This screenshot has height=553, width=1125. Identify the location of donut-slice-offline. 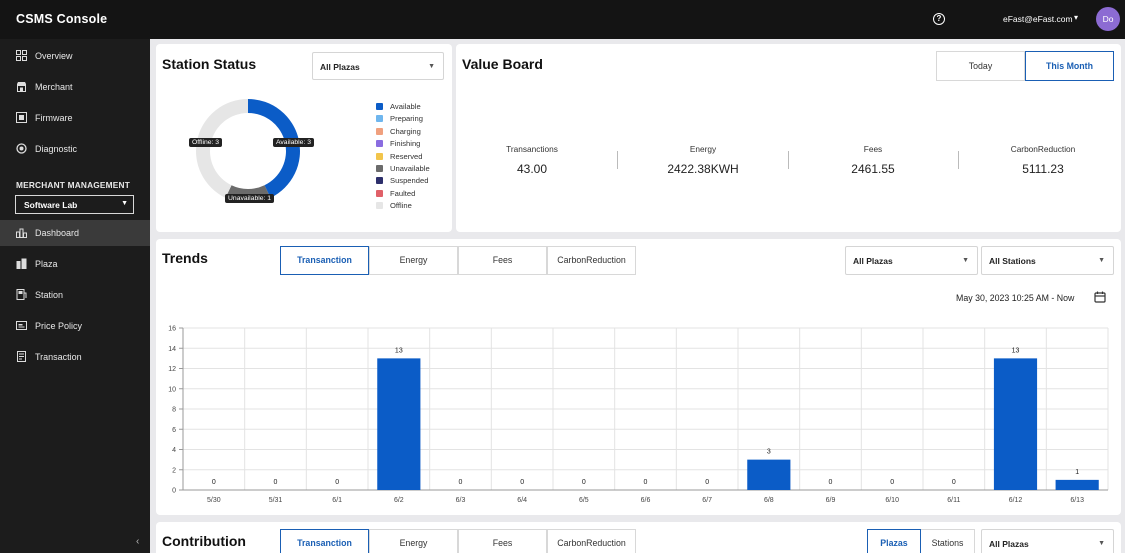
(222, 148).